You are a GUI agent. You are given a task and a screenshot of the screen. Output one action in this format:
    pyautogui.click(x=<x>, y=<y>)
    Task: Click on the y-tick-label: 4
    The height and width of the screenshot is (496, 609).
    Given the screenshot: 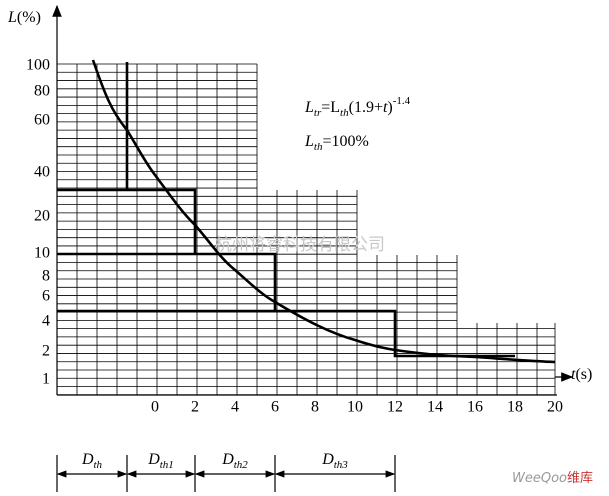 What is the action you would take?
    pyautogui.click(x=46, y=321)
    